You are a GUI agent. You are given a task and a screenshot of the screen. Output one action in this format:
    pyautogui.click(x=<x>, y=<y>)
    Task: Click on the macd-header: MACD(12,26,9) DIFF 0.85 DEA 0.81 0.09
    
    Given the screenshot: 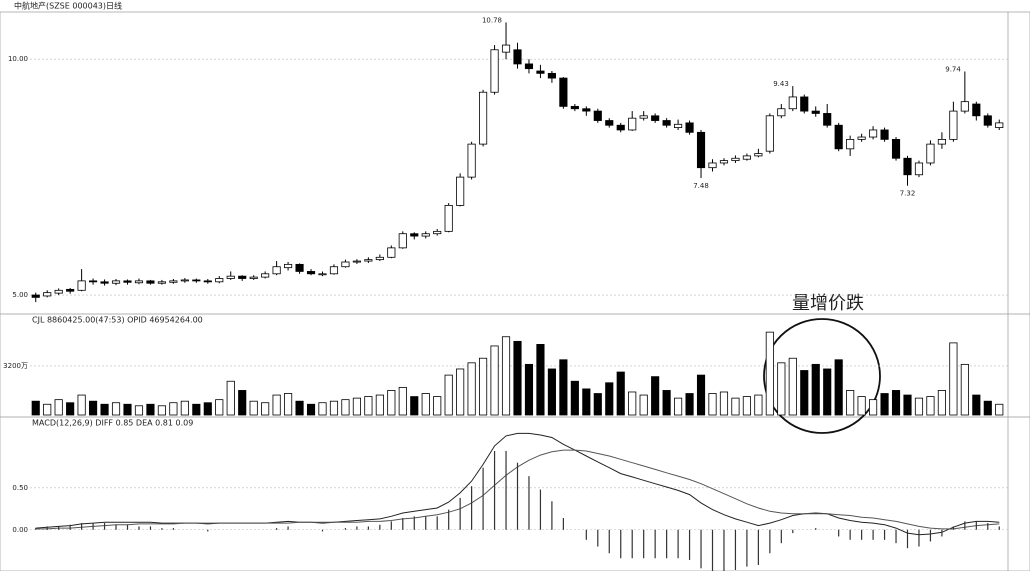 What is the action you would take?
    pyautogui.click(x=112, y=423)
    